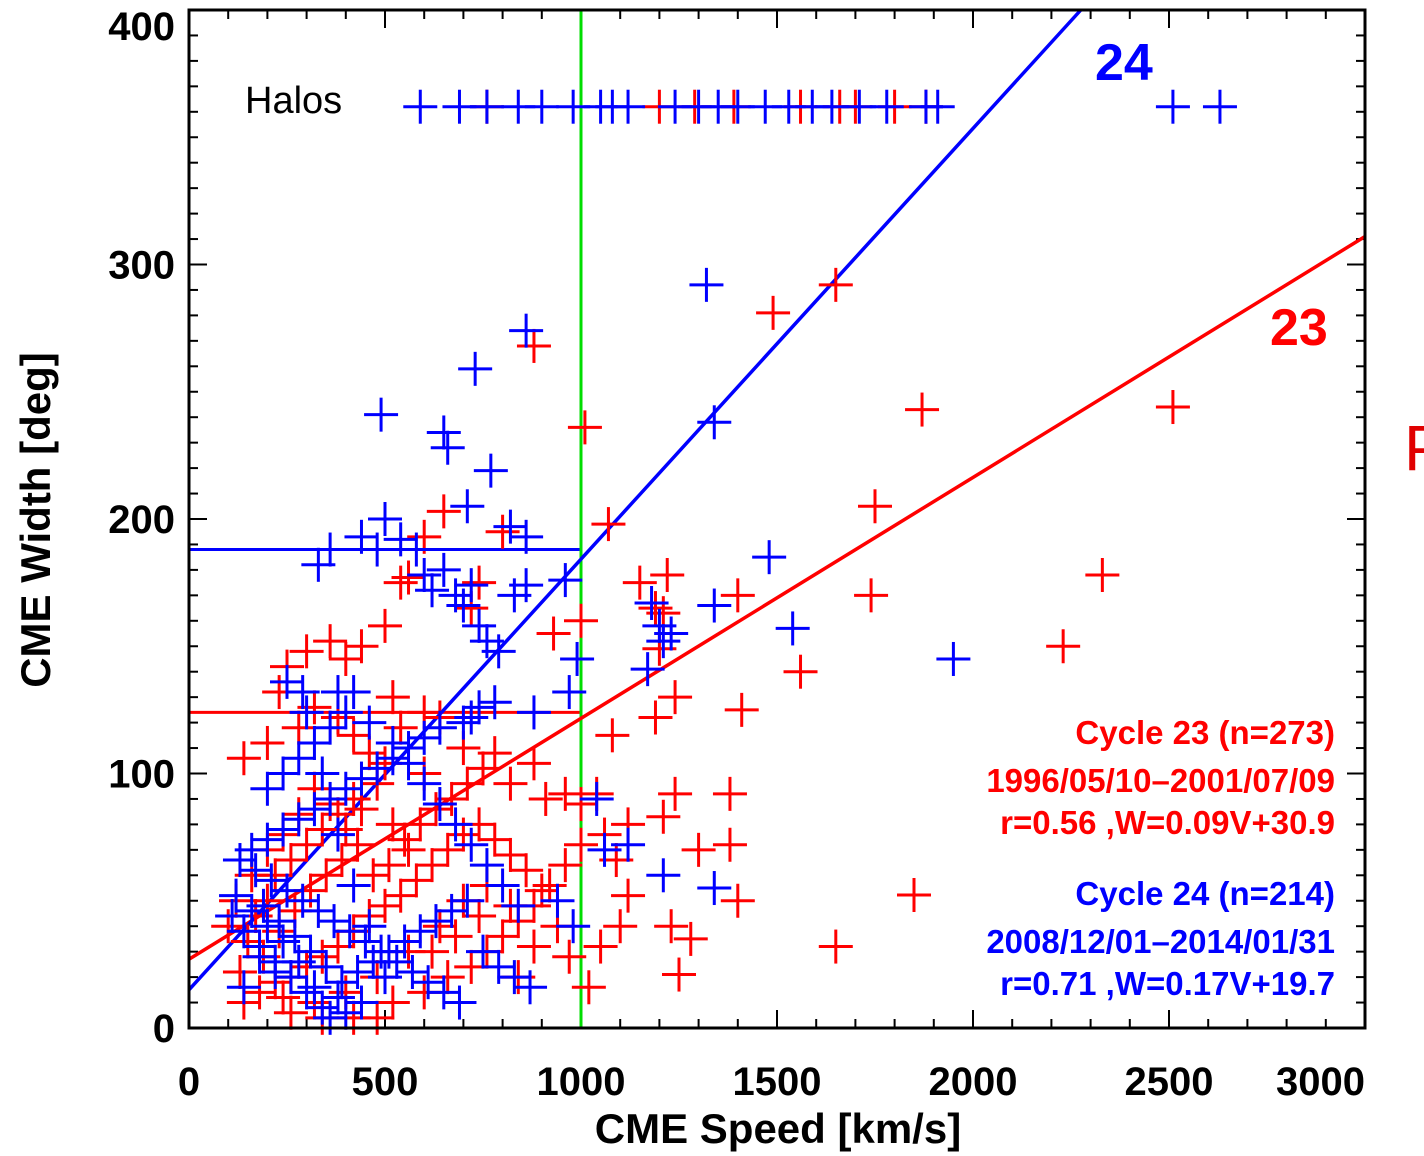 This screenshot has height=1156, width=1424. Describe the element at coordinates (914, 895) in the screenshot. I see `legend-marker-red-cross` at that location.